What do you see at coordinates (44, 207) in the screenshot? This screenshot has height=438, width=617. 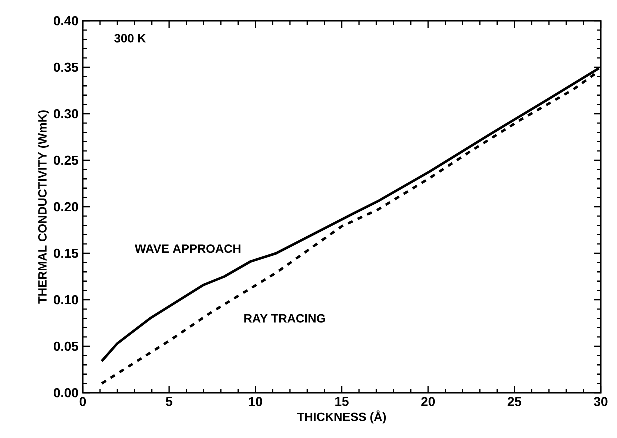 I see `y-axis-title: THERMAL CONDUCTIVITY (WmK)` at bounding box center [44, 207].